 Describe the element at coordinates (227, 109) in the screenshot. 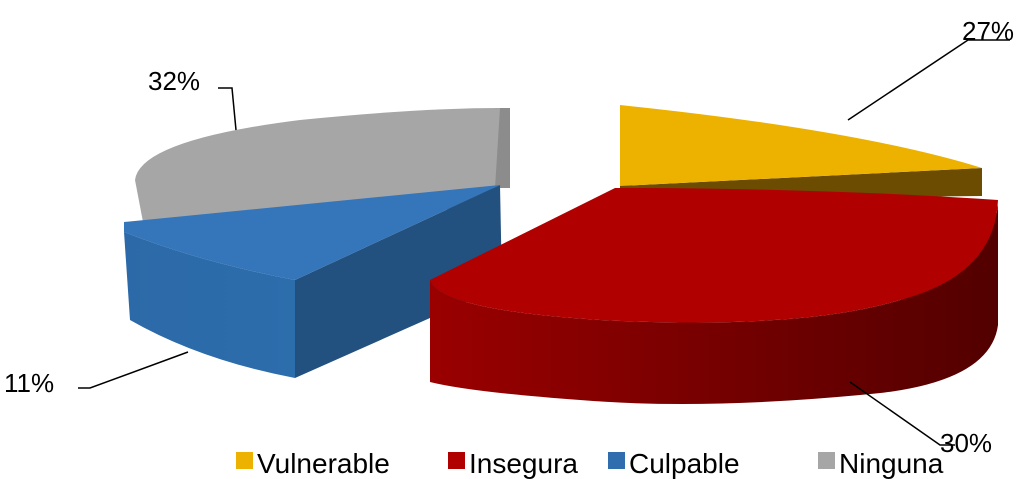

I see `leader-line-ninguna` at that location.